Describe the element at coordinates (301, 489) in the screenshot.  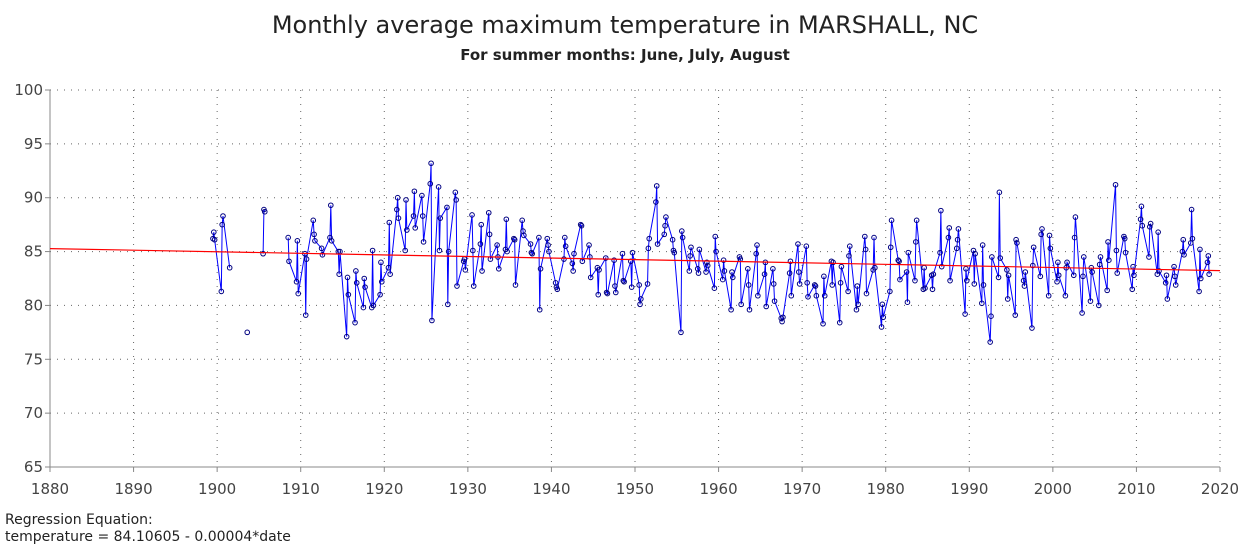
I see `x-tick-label: 1910` at that location.